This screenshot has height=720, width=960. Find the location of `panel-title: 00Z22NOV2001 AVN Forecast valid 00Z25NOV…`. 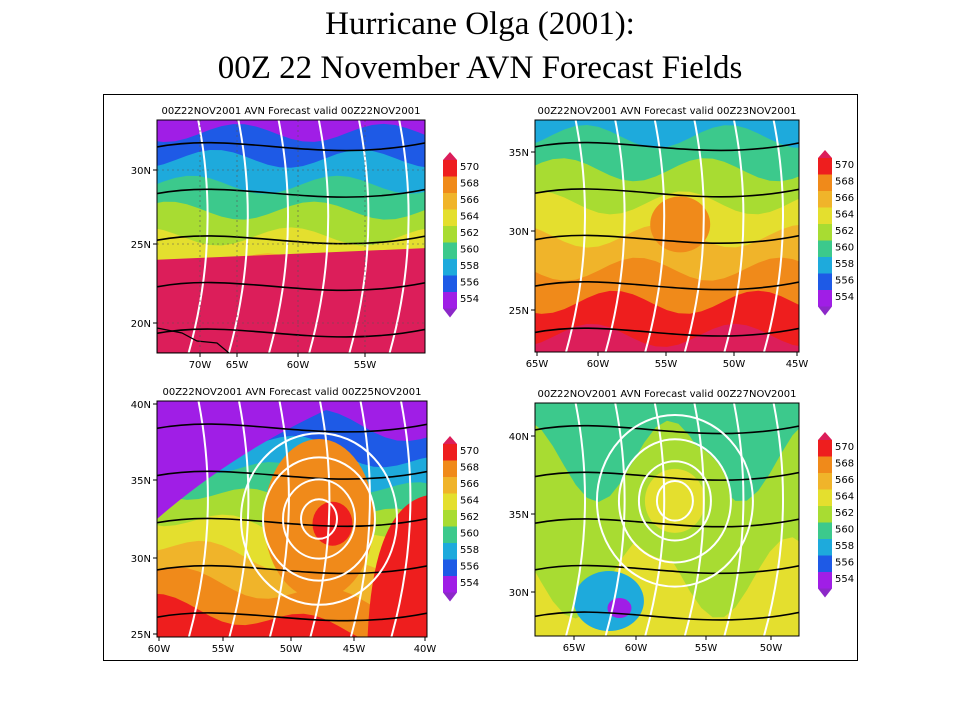

panel-title: 00Z22NOV2001 AVN Forecast valid 00Z25NOV… is located at coordinates (291, 392).